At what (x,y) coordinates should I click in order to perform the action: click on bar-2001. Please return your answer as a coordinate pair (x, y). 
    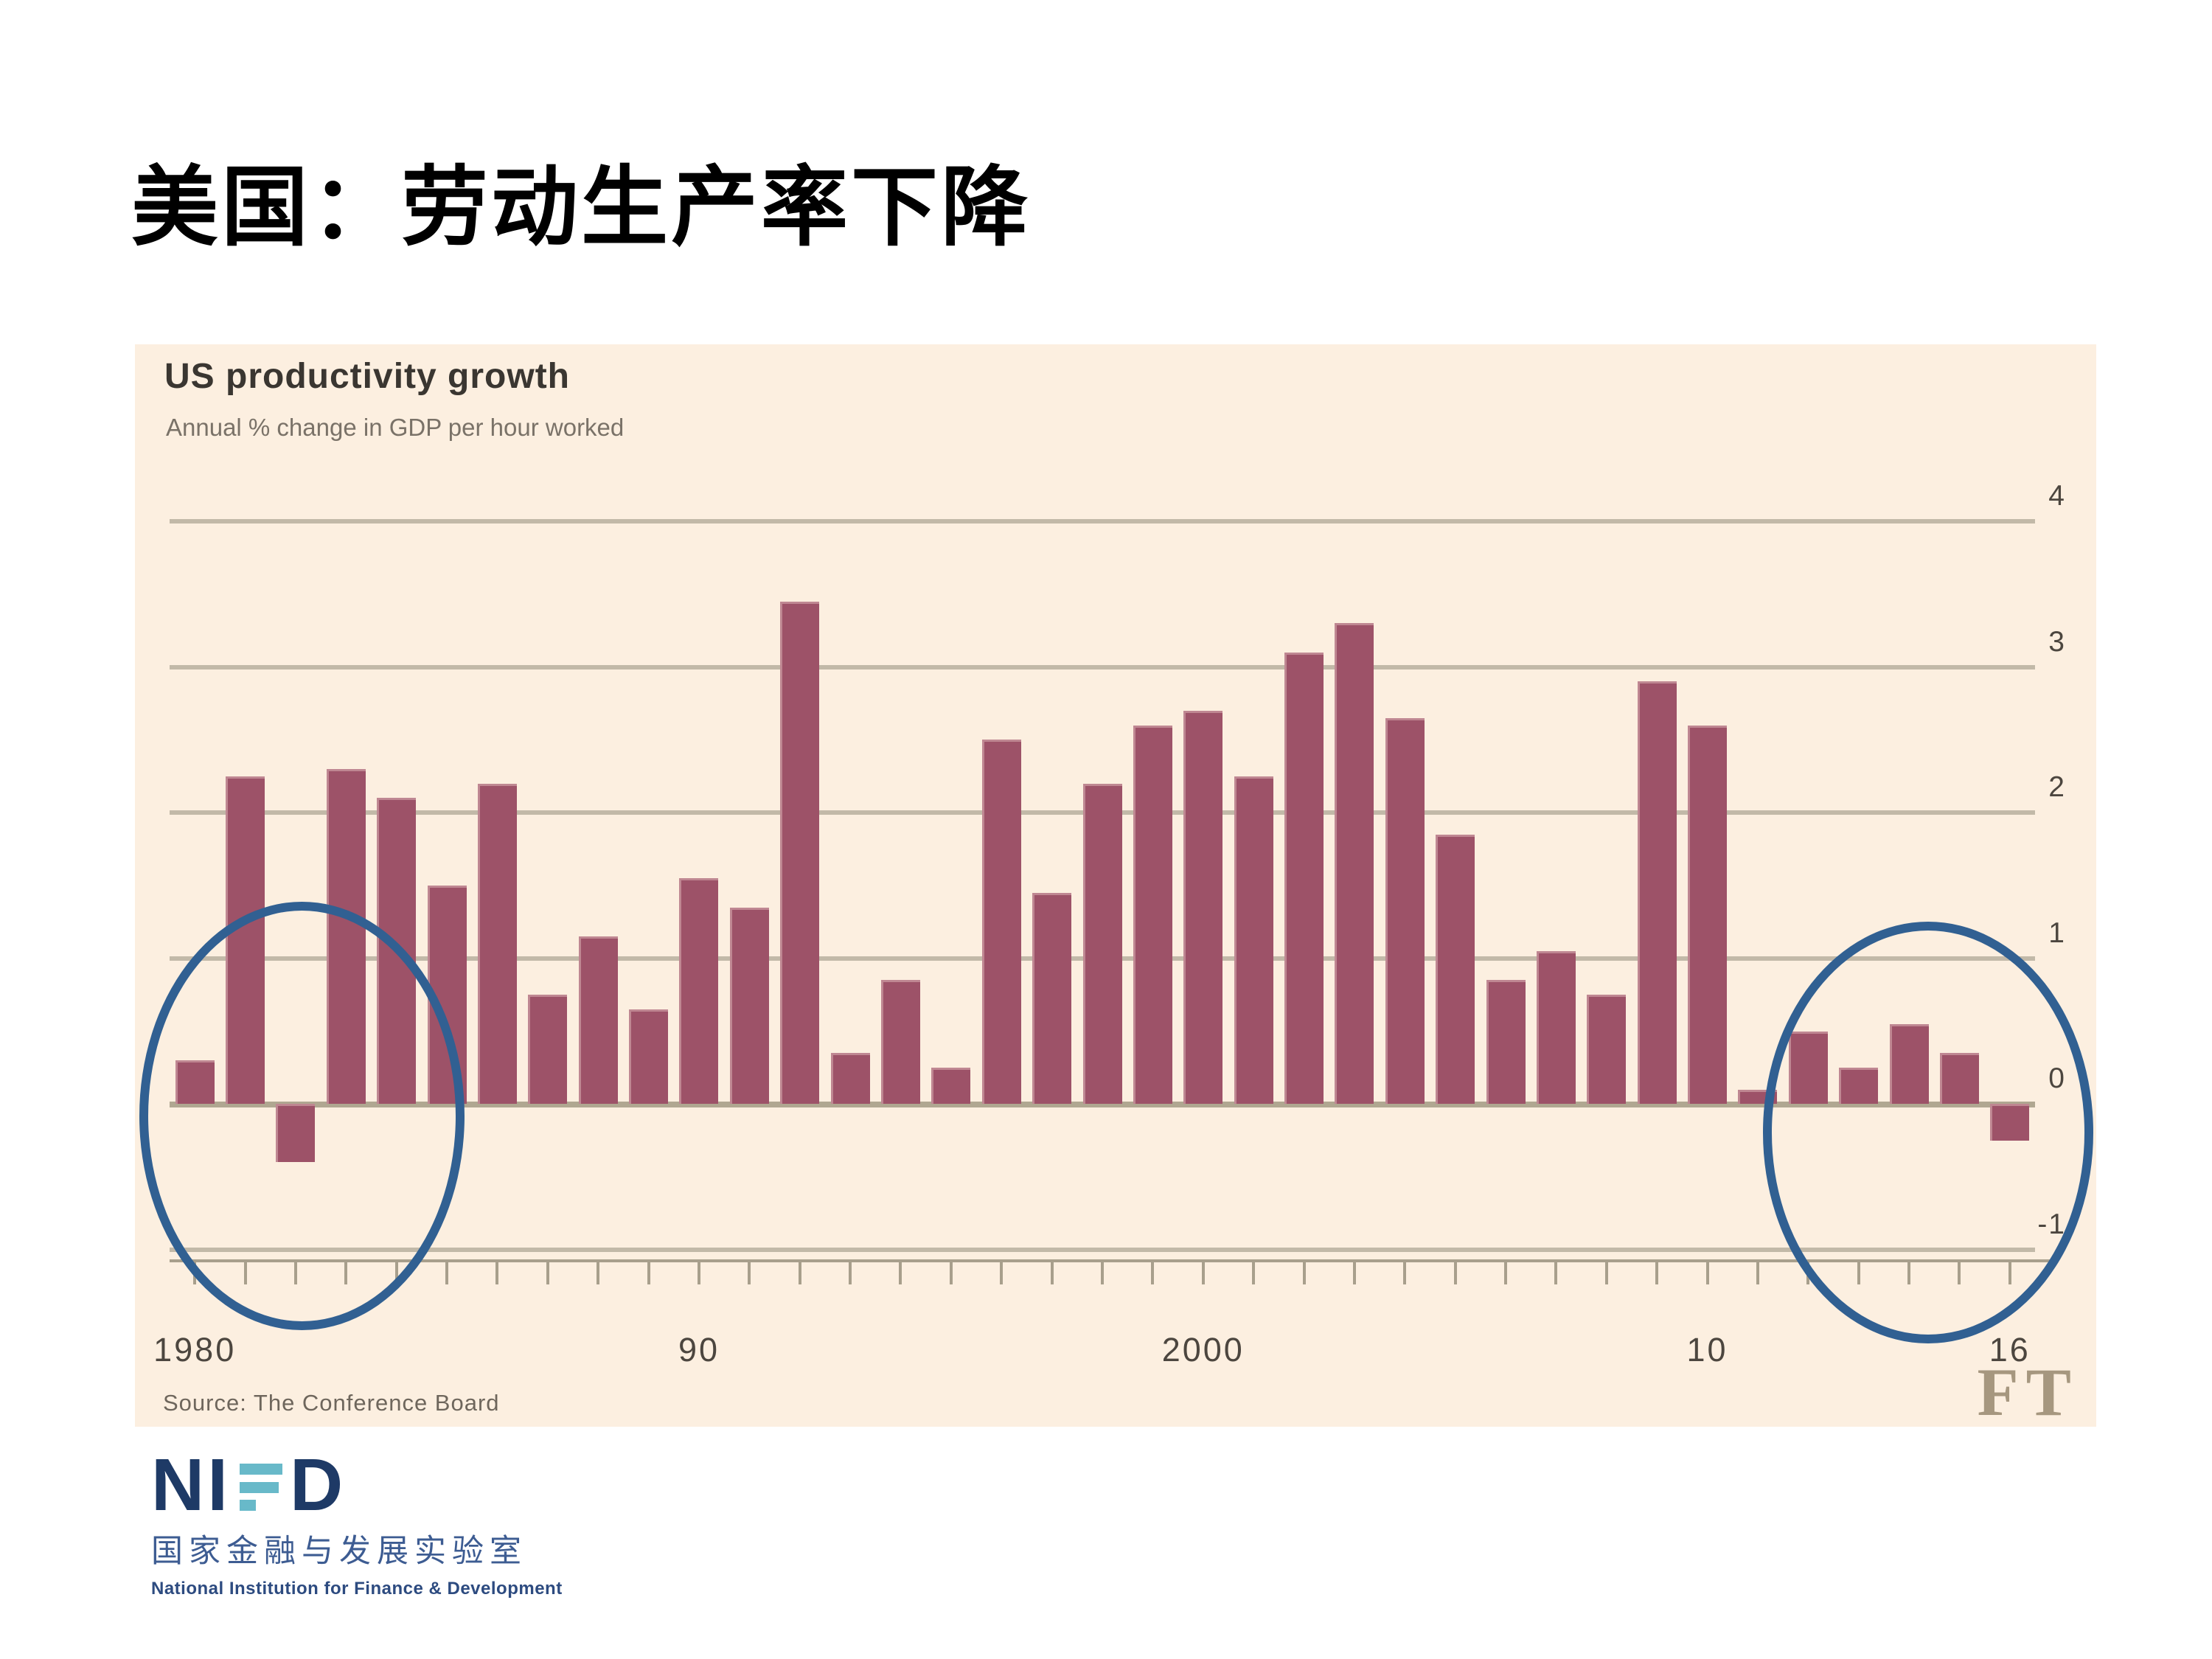
    Looking at the image, I should click on (1253, 940).